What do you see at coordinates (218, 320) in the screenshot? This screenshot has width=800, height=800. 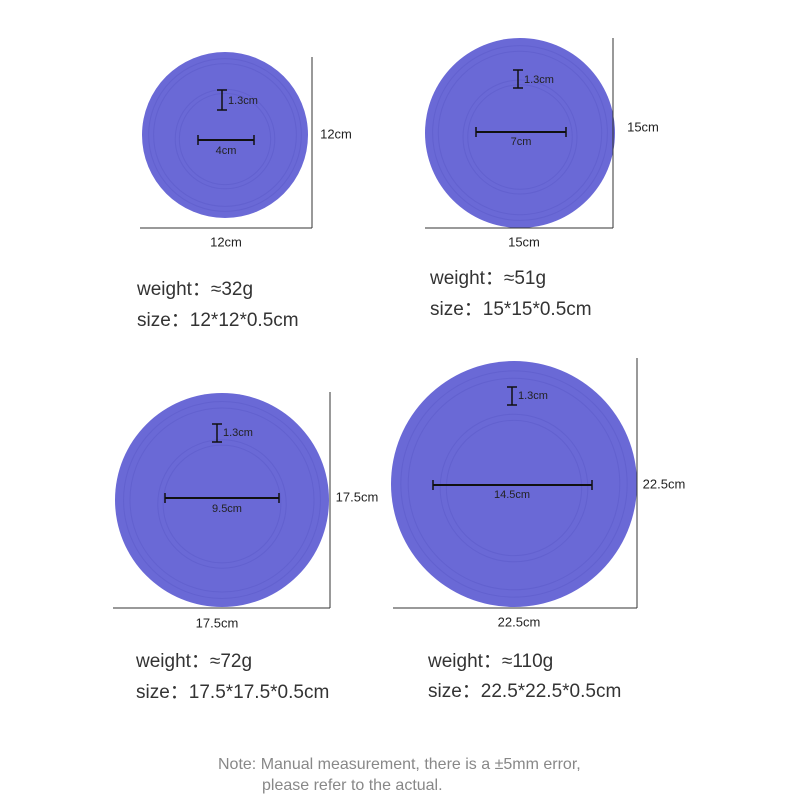 I see `size-spec: size：12*12*0.5cm` at bounding box center [218, 320].